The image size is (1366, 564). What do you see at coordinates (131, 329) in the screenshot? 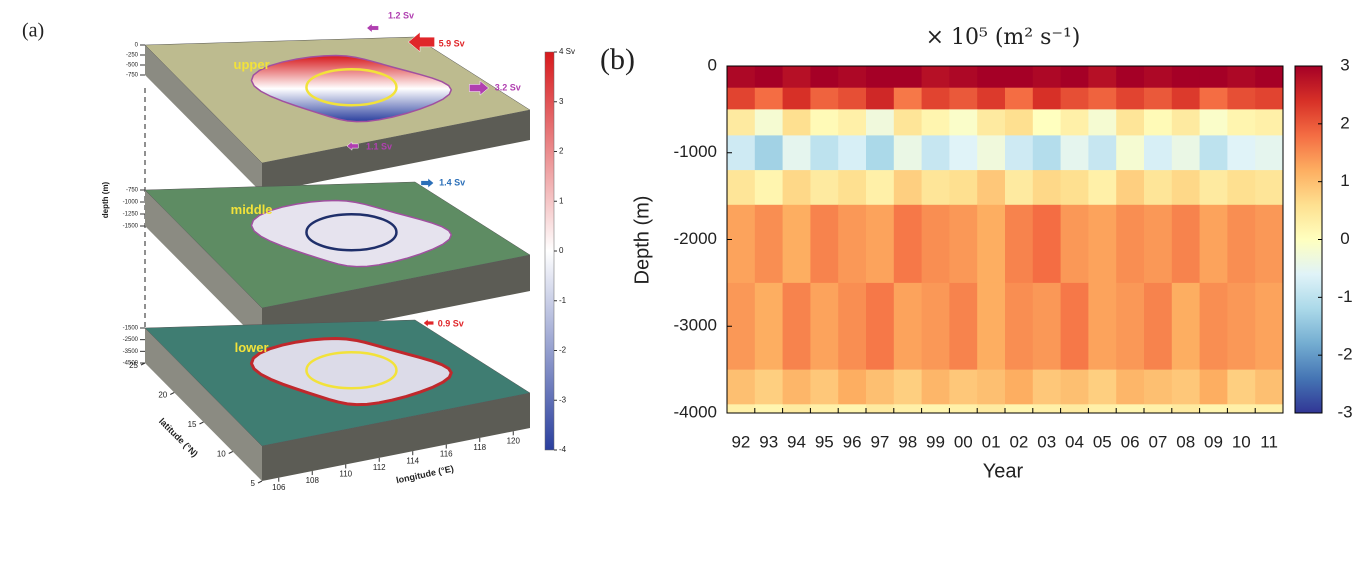
I see `depth-tick-label: -1500` at bounding box center [131, 329].